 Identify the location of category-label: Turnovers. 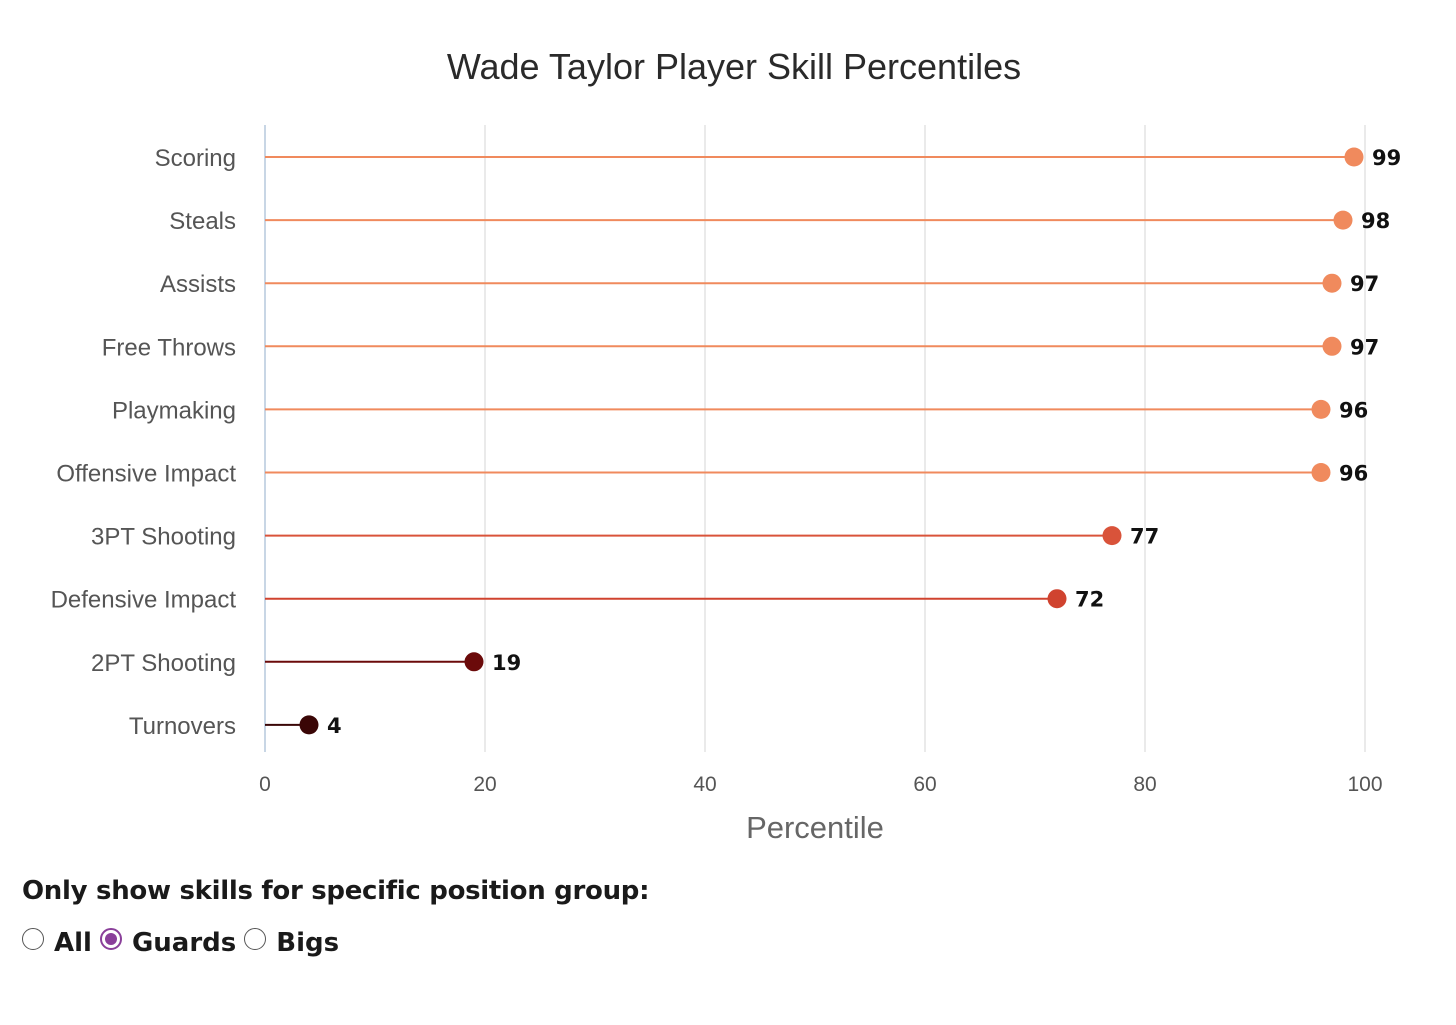
(182, 726).